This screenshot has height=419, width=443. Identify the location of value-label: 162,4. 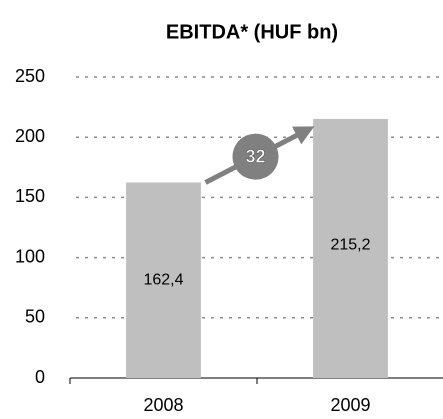
(163, 279).